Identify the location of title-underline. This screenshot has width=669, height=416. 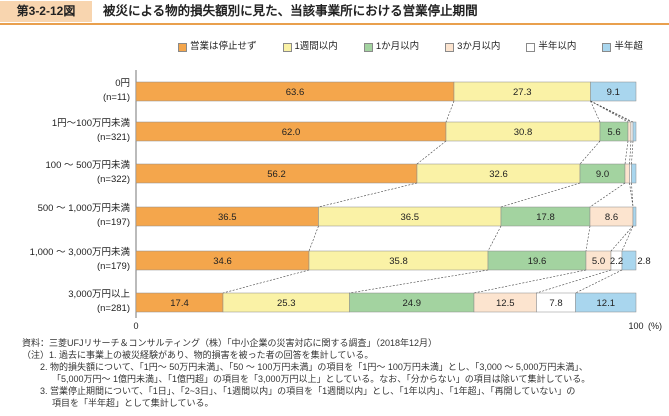
(334, 24).